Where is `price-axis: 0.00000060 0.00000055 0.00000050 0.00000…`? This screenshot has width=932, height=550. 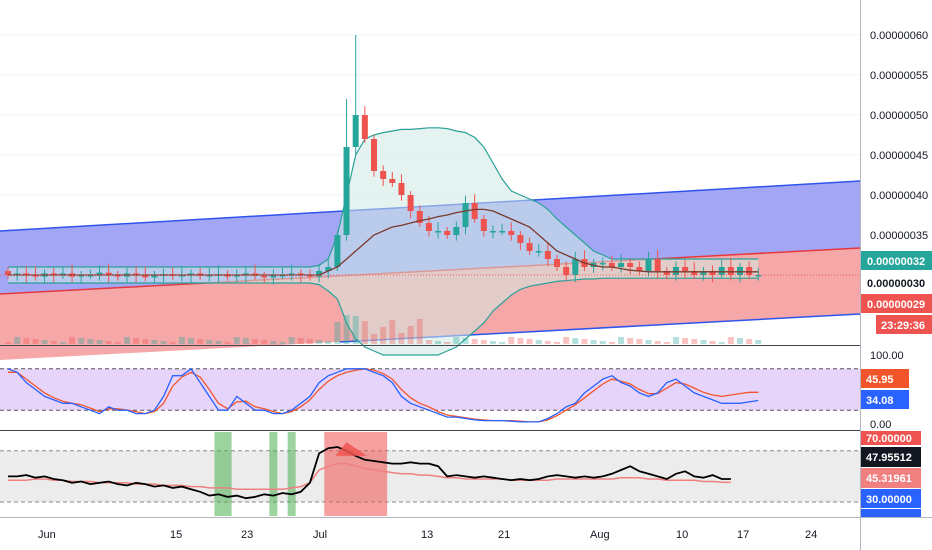
price-axis: 0.00000060 0.00000055 0.00000050 0.00000… is located at coordinates (896, 182).